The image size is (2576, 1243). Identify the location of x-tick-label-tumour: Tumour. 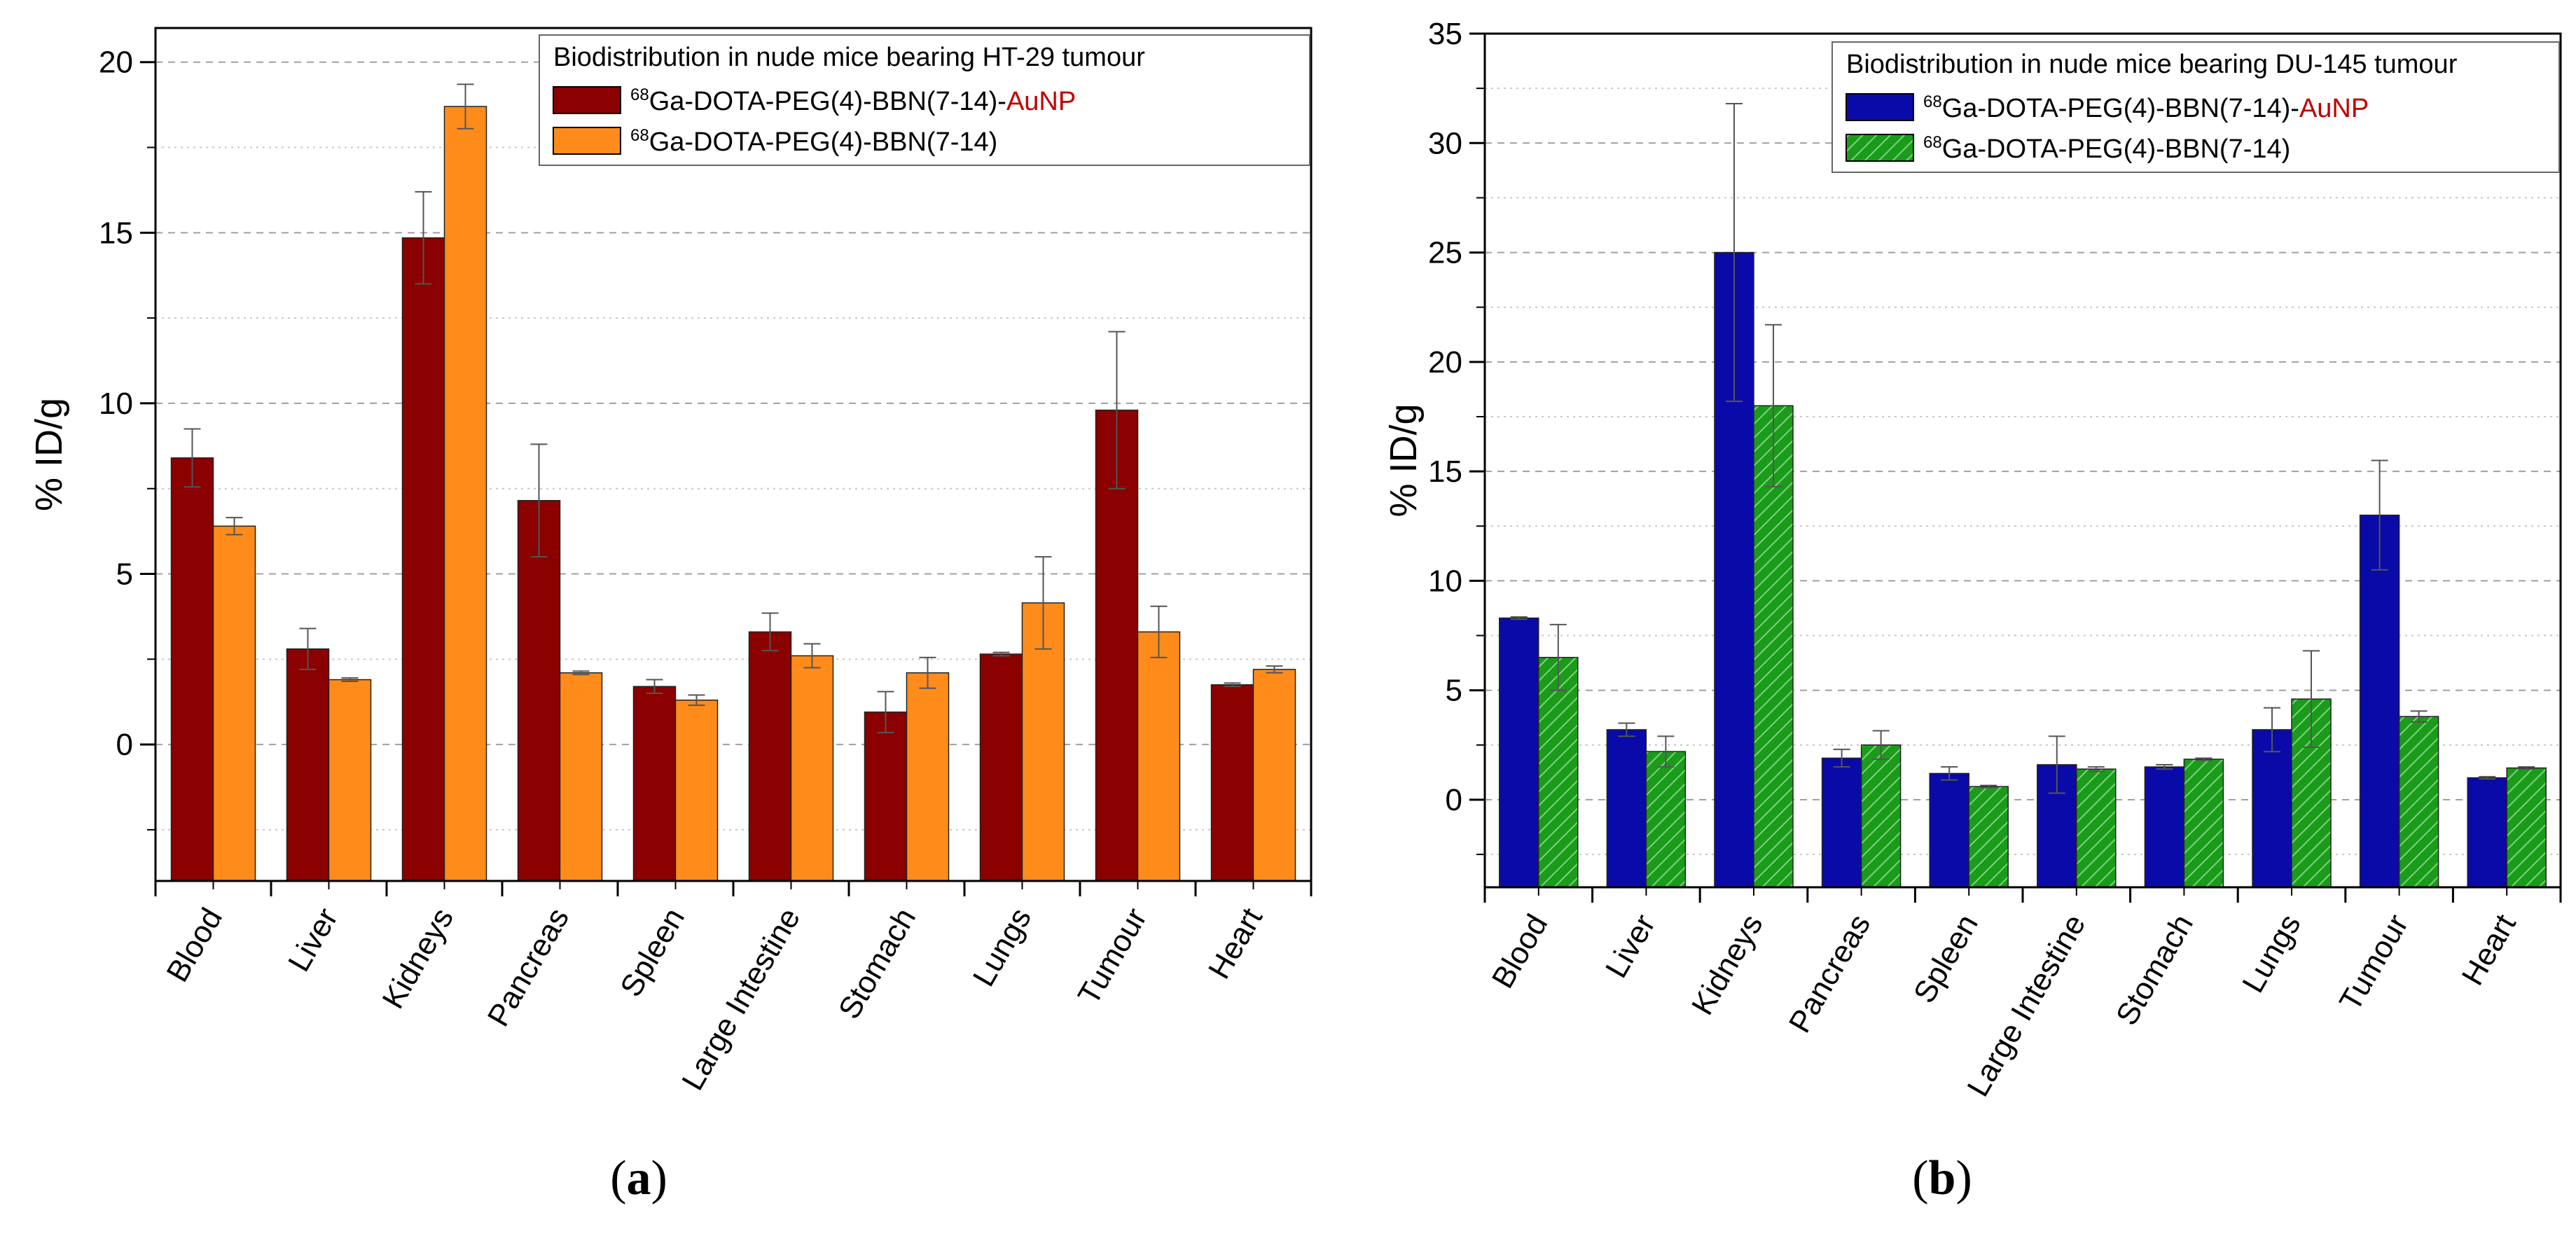
(2374, 963).